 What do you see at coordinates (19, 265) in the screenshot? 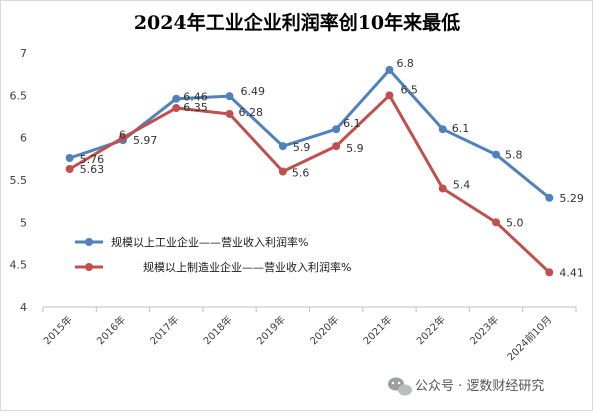
I see `y-tick-label: 4.5` at bounding box center [19, 265].